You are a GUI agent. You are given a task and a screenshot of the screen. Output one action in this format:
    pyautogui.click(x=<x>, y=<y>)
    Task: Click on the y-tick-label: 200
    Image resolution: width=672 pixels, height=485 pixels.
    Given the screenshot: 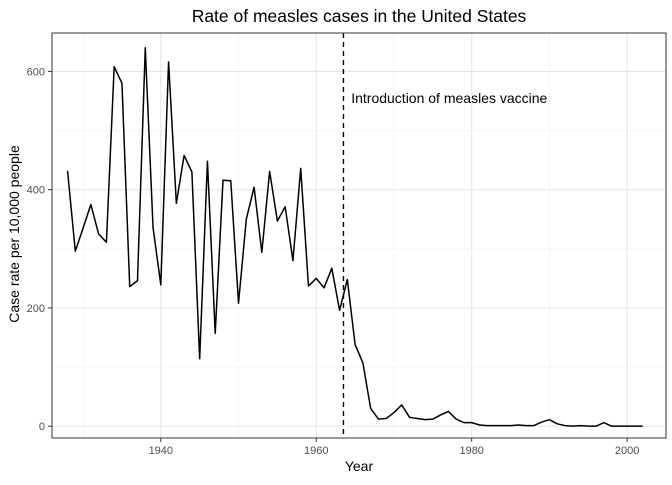 What is the action you would take?
    pyautogui.click(x=36, y=309)
    